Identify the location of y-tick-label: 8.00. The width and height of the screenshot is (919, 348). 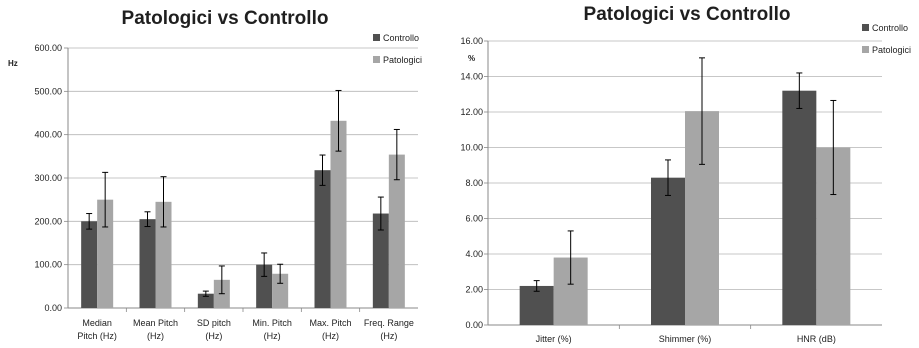
(474, 183).